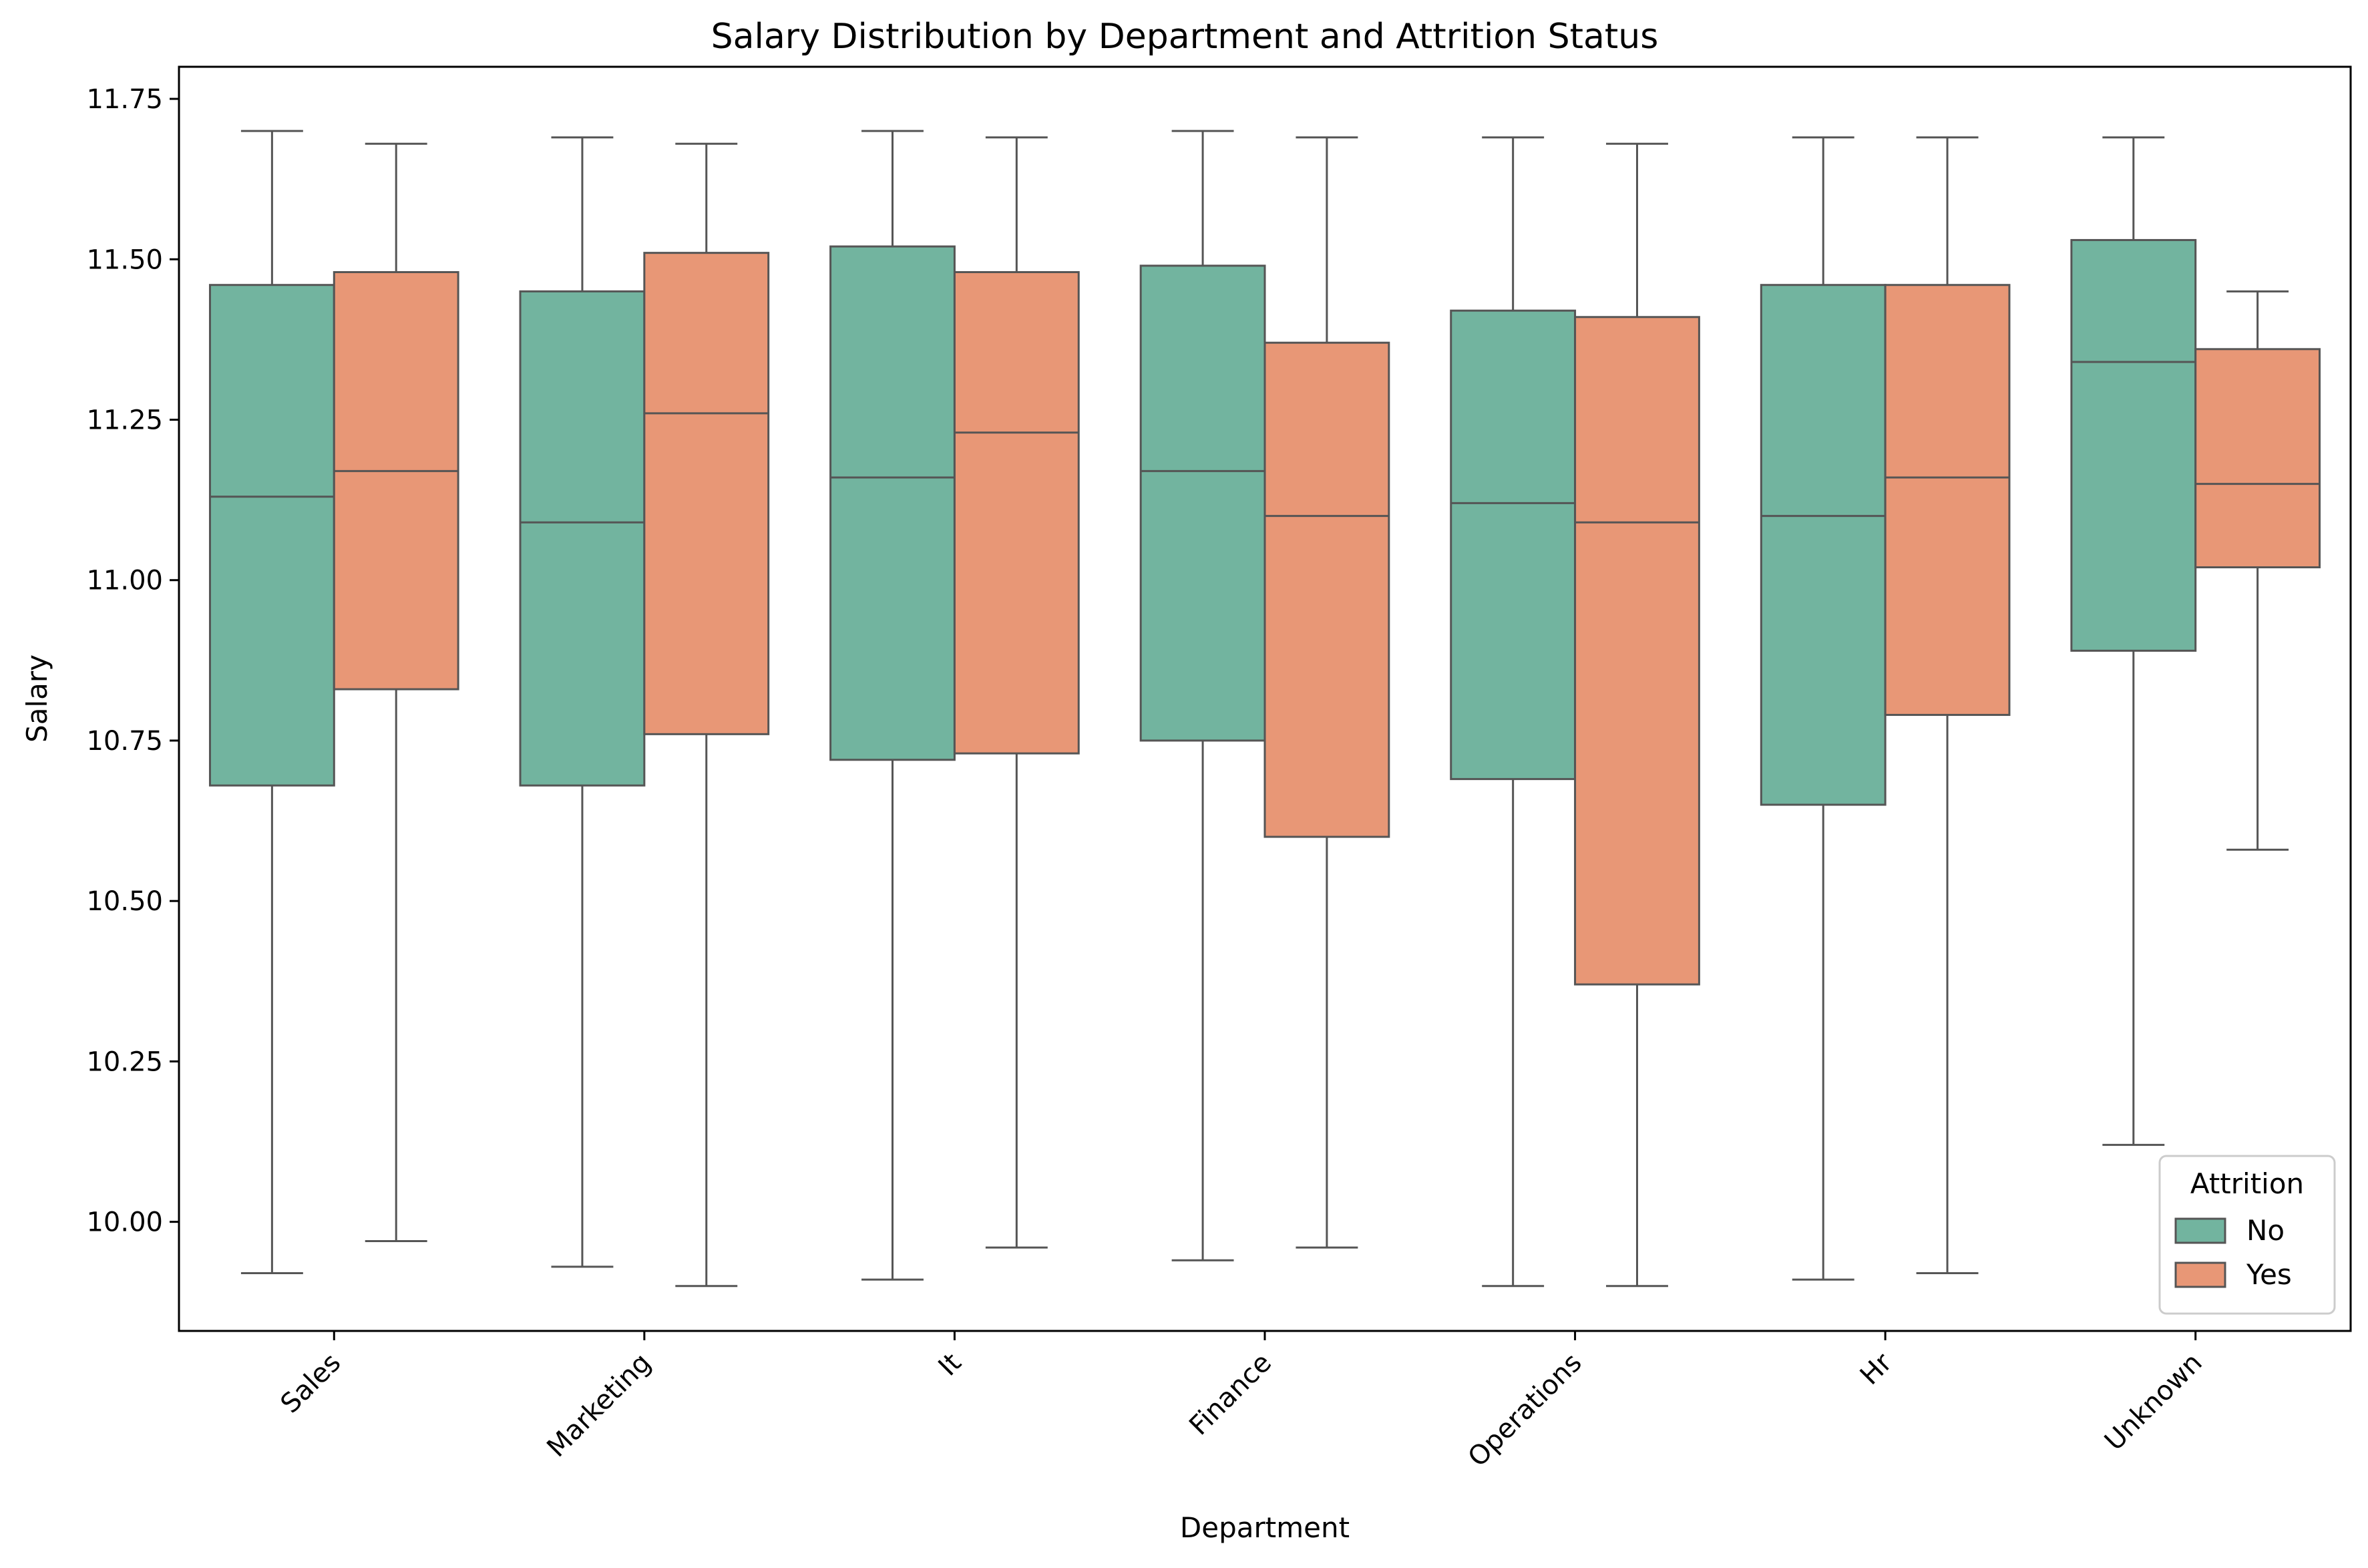 This screenshot has height=1568, width=2368. I want to click on box-sales-yes, so click(396, 692).